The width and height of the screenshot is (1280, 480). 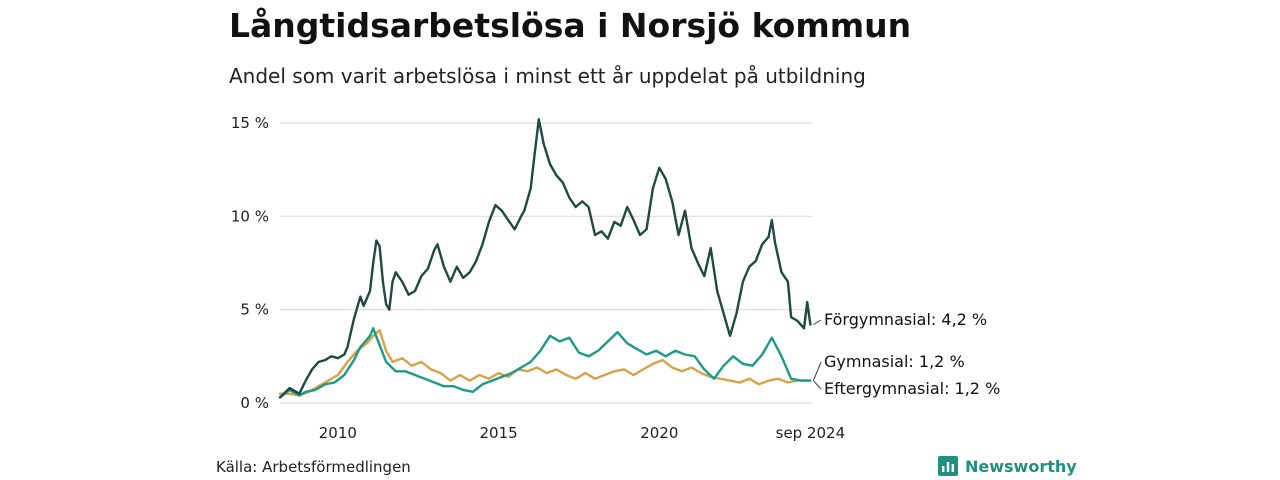 I want to click on x-tick-label: 2020, so click(x=659, y=433).